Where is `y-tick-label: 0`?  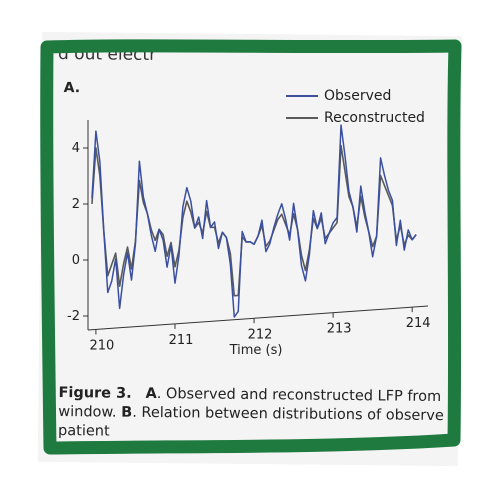 y-tick-label: 0 is located at coordinates (76, 260).